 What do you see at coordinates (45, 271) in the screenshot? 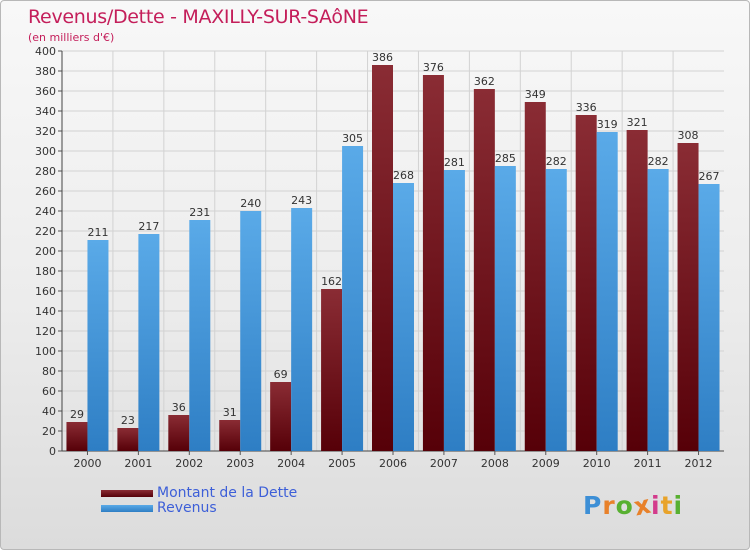
I see `y-tick-label: 180` at bounding box center [45, 271].